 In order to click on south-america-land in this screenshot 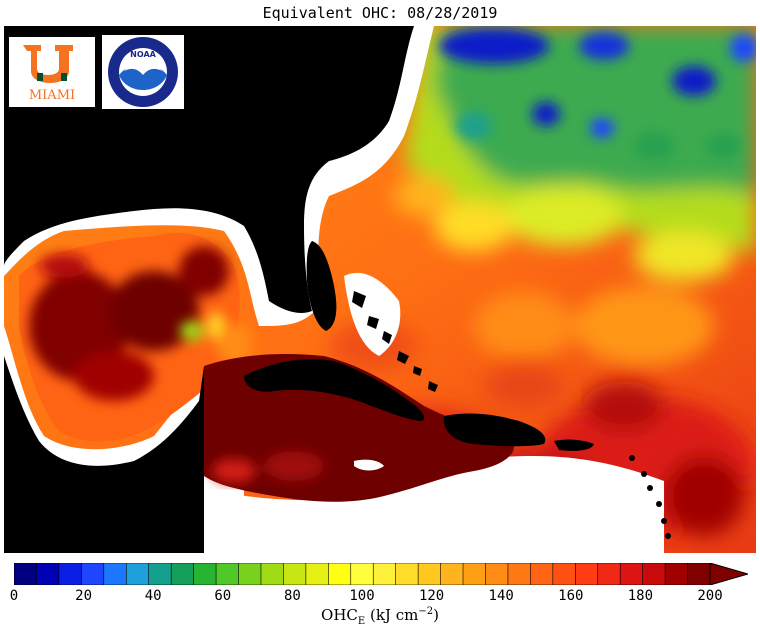, I will do `click(429, 530)`.